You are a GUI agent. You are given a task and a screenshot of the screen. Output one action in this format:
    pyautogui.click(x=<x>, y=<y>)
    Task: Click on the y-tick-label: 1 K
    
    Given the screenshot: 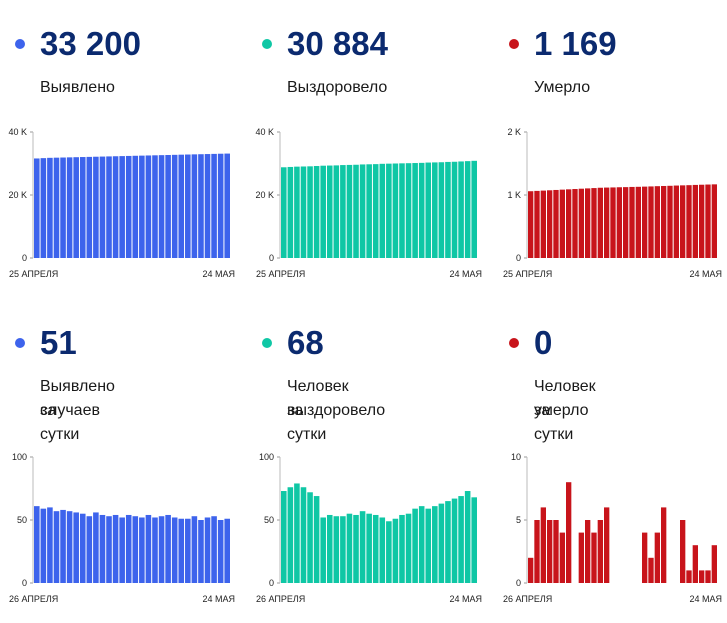 What is the action you would take?
    pyautogui.click(x=514, y=195)
    